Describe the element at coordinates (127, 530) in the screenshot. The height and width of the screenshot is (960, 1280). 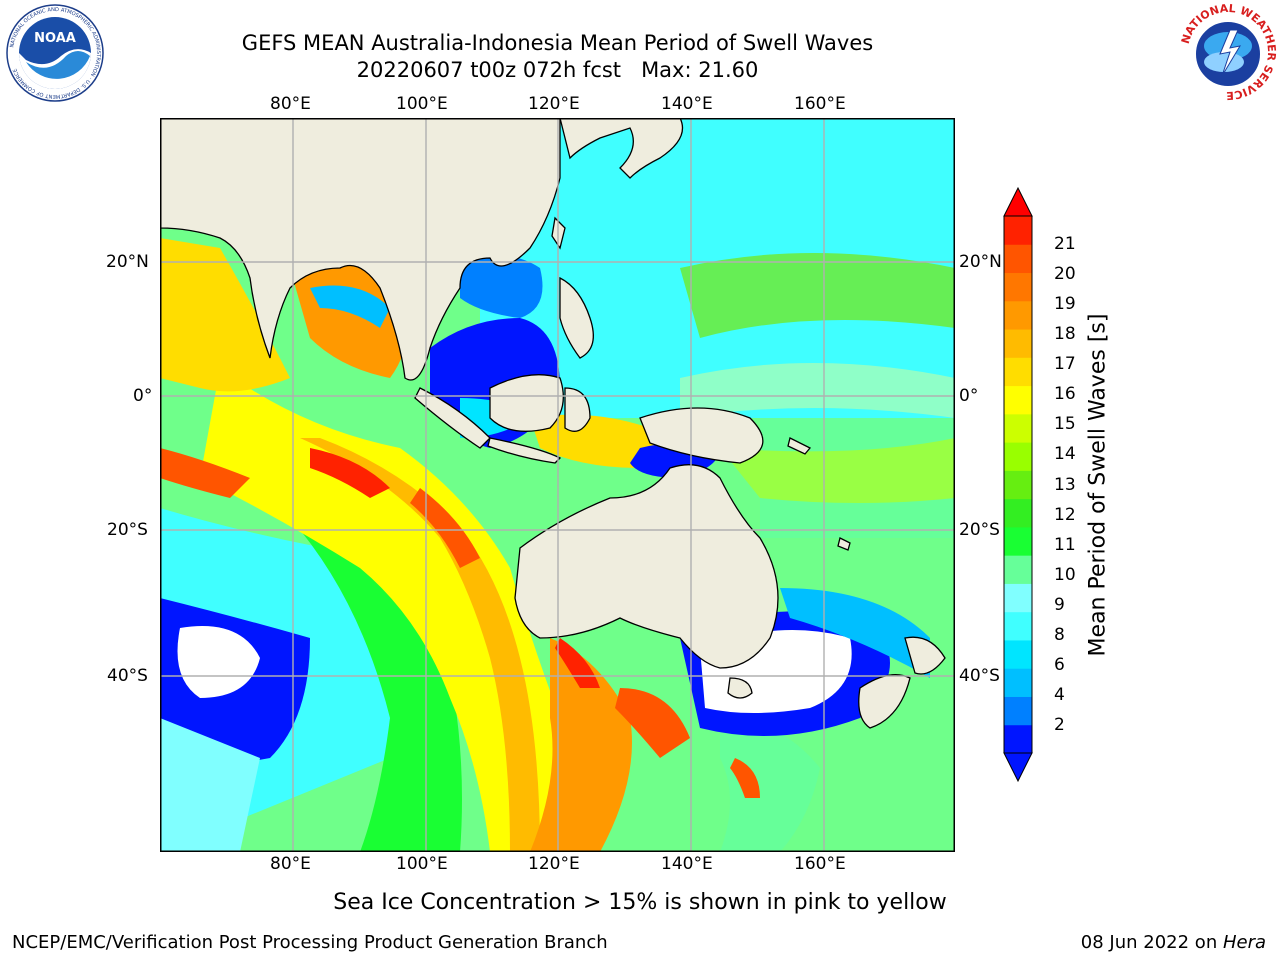
I see `lat-label-left-20s: 20°S` at that location.